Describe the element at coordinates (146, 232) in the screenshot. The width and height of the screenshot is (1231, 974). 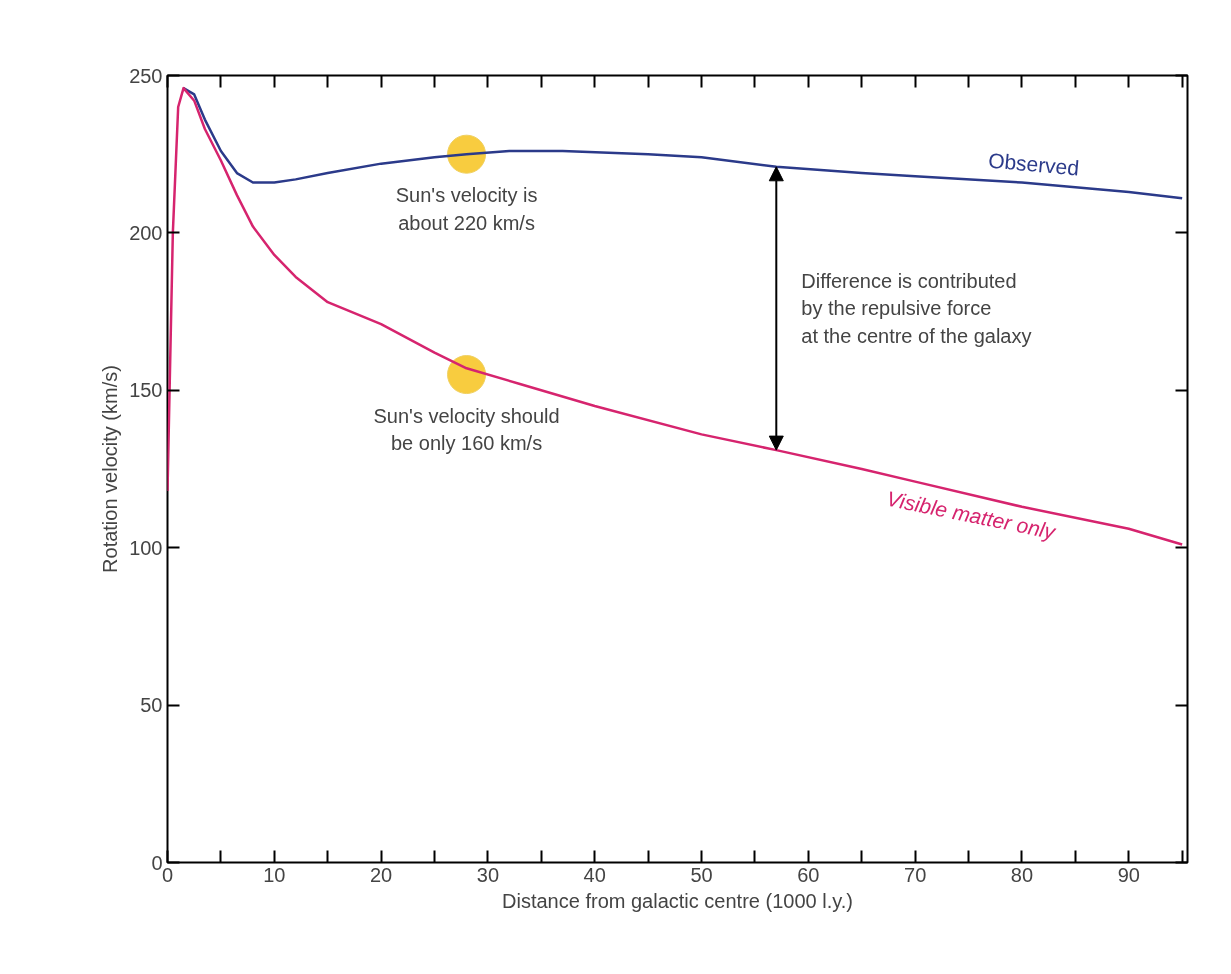
I see `y-tick-label: 200` at that location.